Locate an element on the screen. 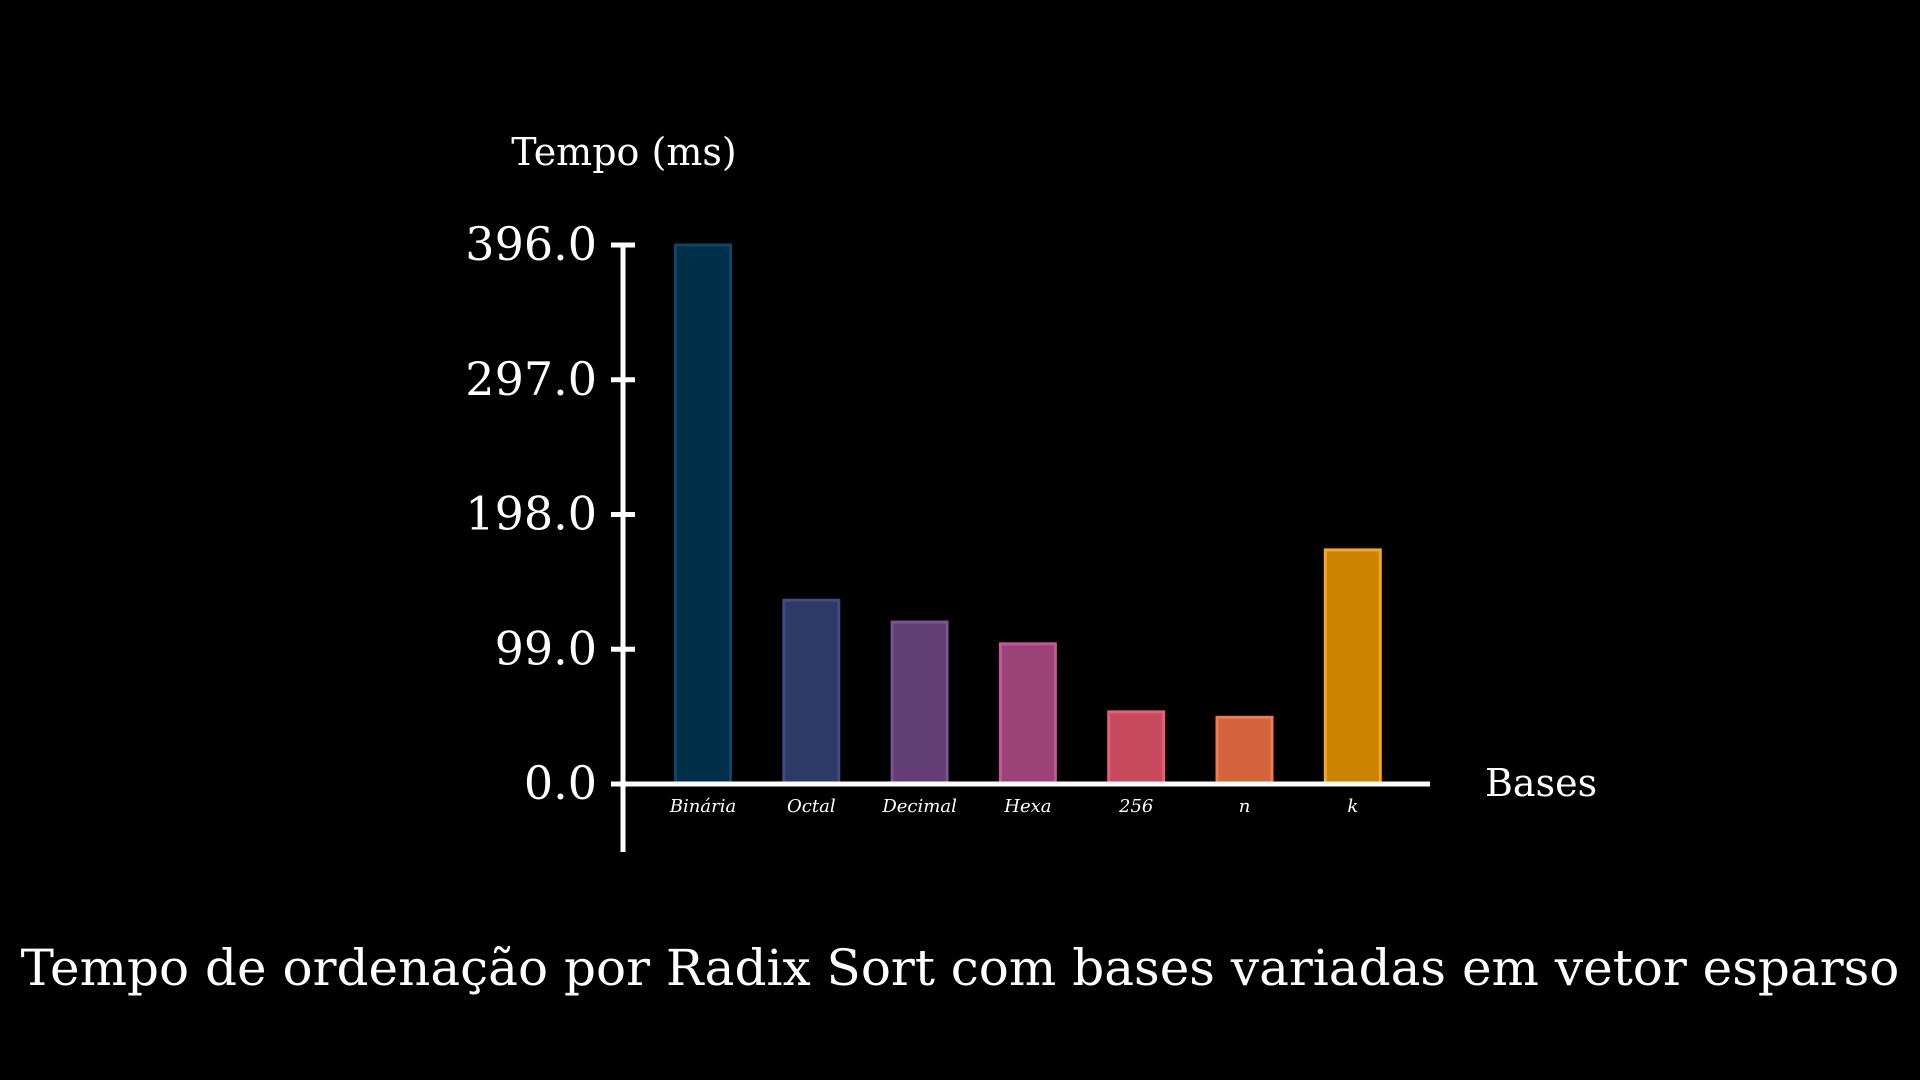 The height and width of the screenshot is (1080, 1920). y-axis-label: Tempo (ms) is located at coordinates (623, 152).